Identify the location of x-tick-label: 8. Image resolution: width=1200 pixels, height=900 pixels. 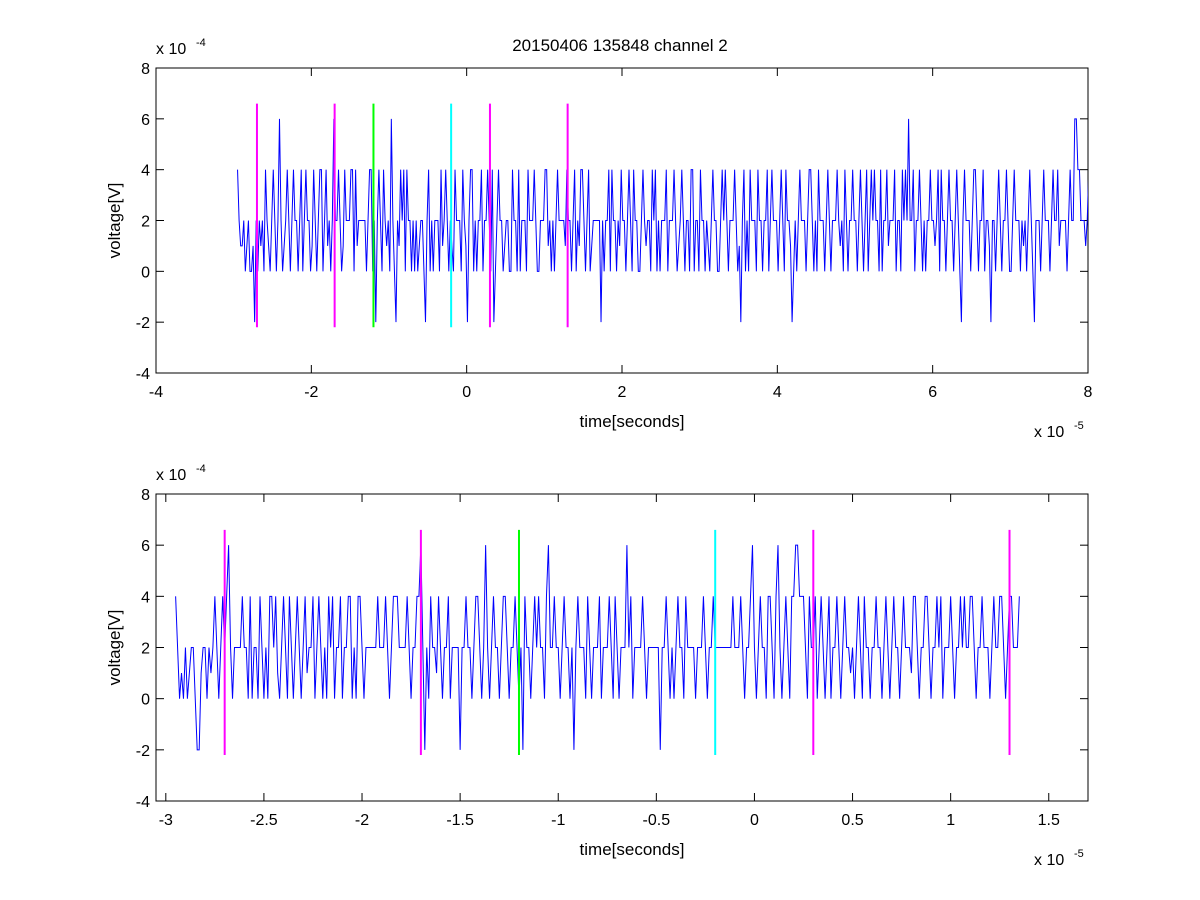
(1088, 392).